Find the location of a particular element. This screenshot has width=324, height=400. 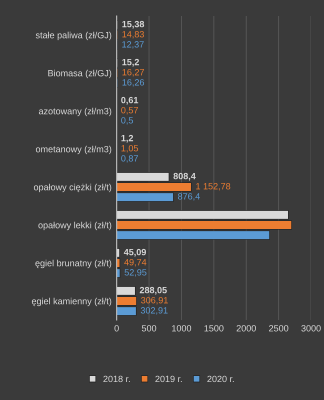

y-tick-label: ęgiel kamienny (zł/t) is located at coordinates (72, 302).